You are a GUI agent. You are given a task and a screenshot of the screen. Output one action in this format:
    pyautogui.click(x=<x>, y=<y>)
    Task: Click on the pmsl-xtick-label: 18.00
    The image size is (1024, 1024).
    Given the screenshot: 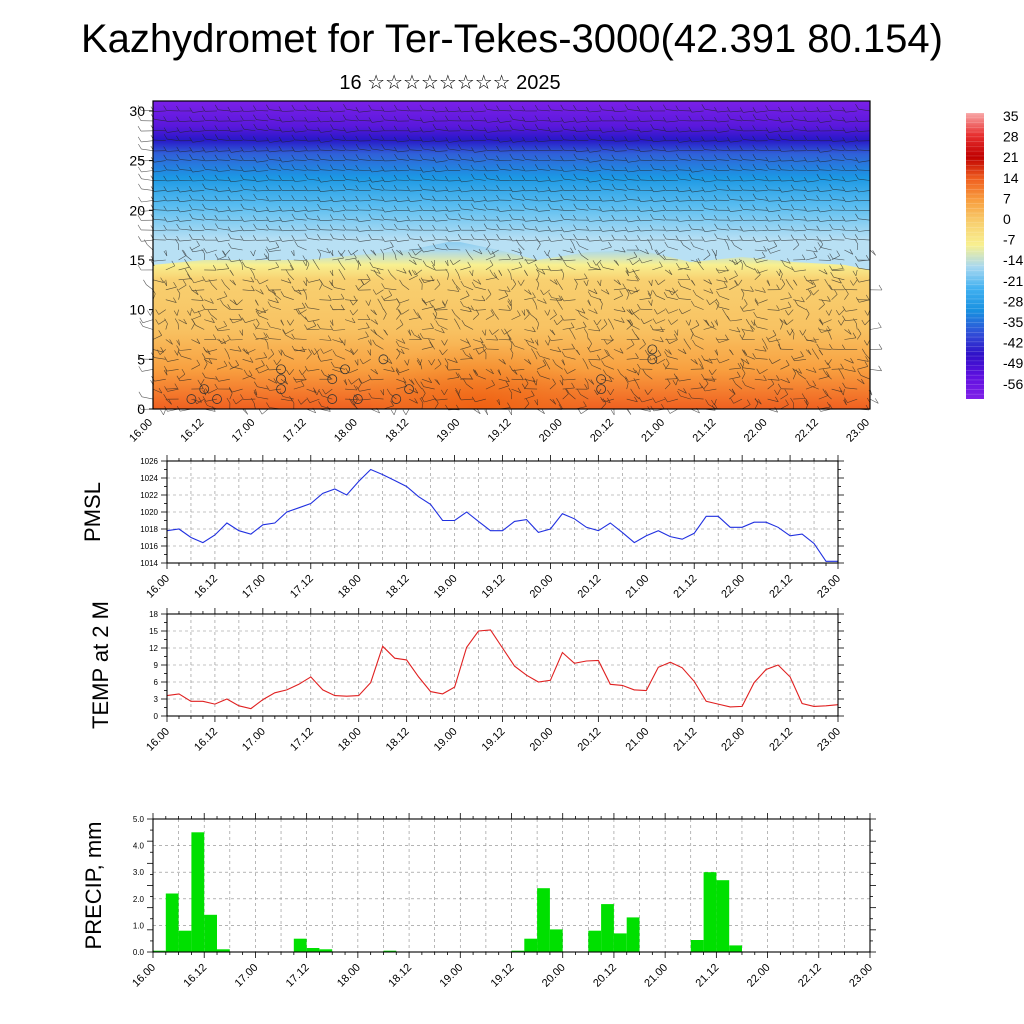 What is the action you would take?
    pyautogui.click(x=350, y=587)
    